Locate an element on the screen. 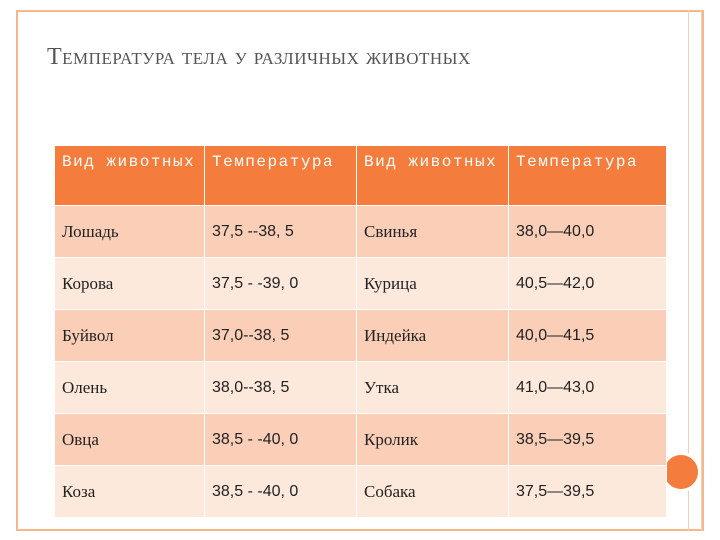 The image size is (720, 540). table-row: Коза 38,5 - -40, 0 Собака 37,5—39,5 is located at coordinates (360, 491).